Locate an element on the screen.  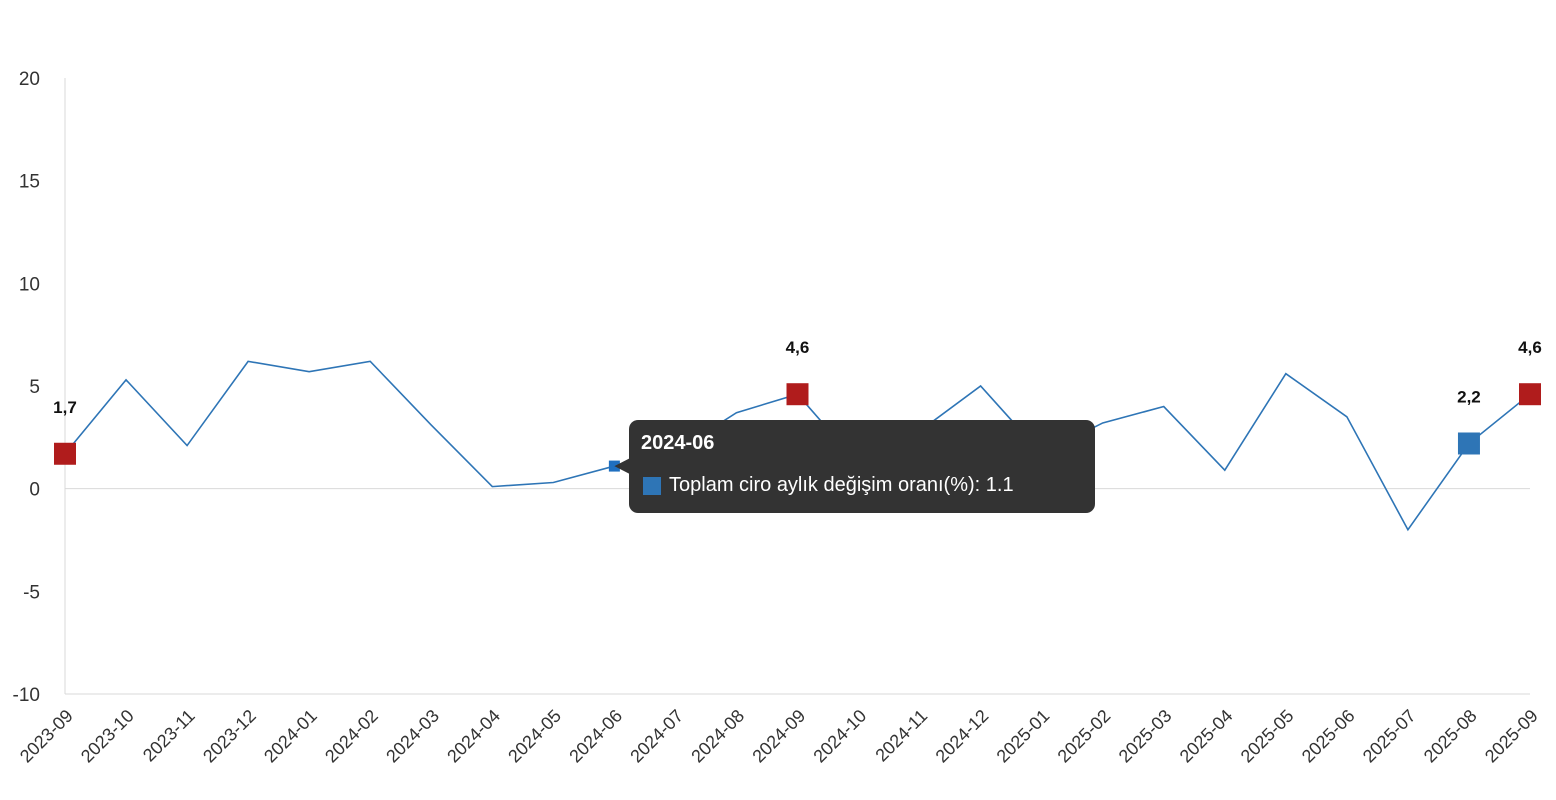
x-tick-label: 2024-05 is located at coordinates (534, 736).